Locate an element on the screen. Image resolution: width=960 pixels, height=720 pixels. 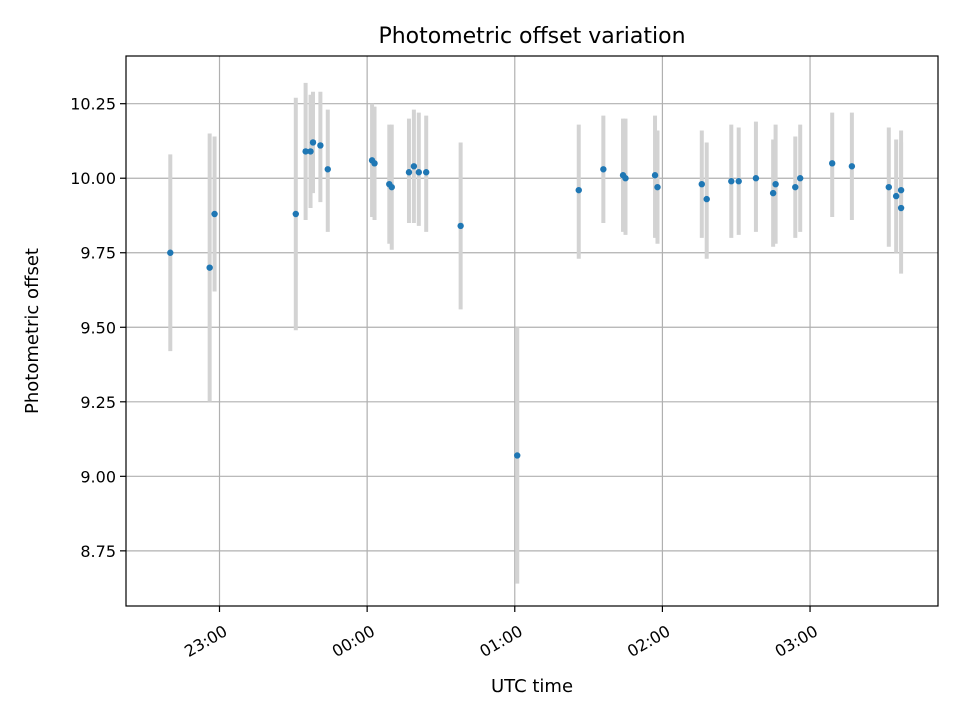
y-tick-label: 9.00 is located at coordinates (98, 476).